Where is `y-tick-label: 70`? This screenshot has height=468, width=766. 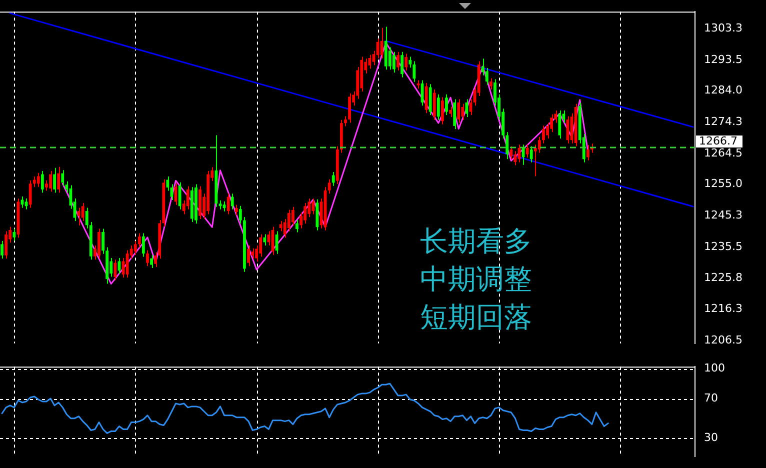 y-tick-label: 70 is located at coordinates (711, 397).